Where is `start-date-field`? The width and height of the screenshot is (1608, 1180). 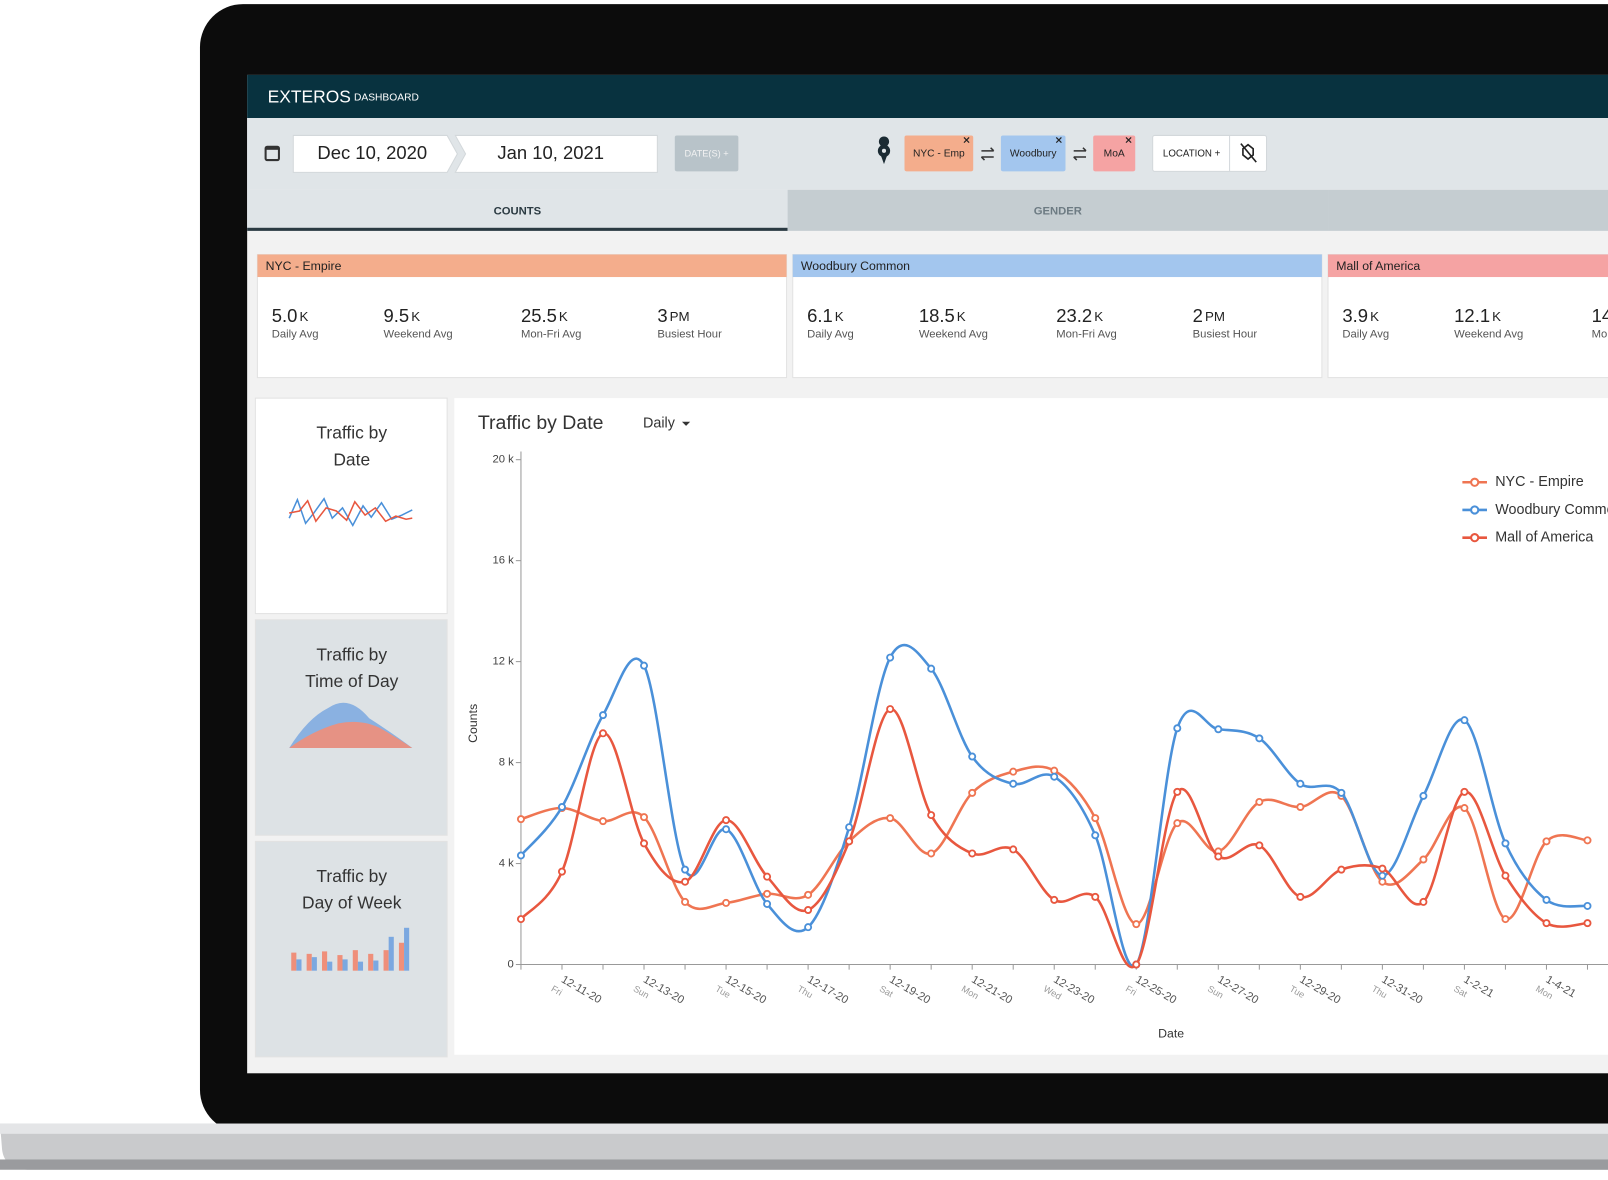
start-date-field is located at coordinates (375, 153).